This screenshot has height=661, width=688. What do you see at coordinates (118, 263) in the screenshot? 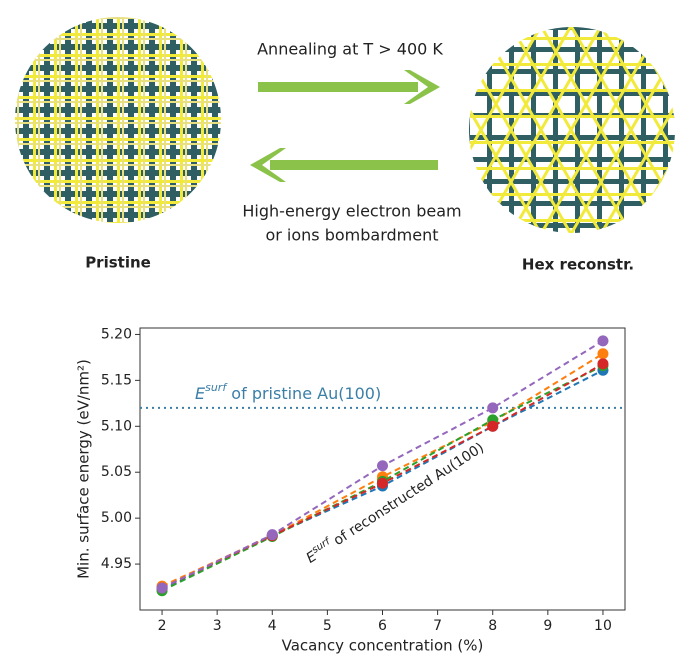
I see `caption: Pristine` at bounding box center [118, 263].